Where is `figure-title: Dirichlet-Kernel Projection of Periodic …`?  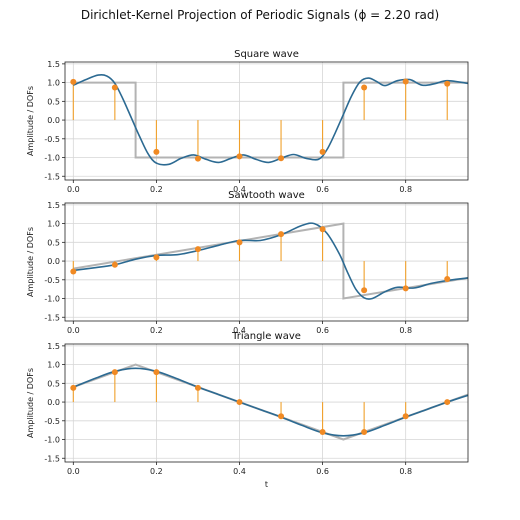 figure-title: Dirichlet-Kernel Projection of Periodic … is located at coordinates (260, 15).